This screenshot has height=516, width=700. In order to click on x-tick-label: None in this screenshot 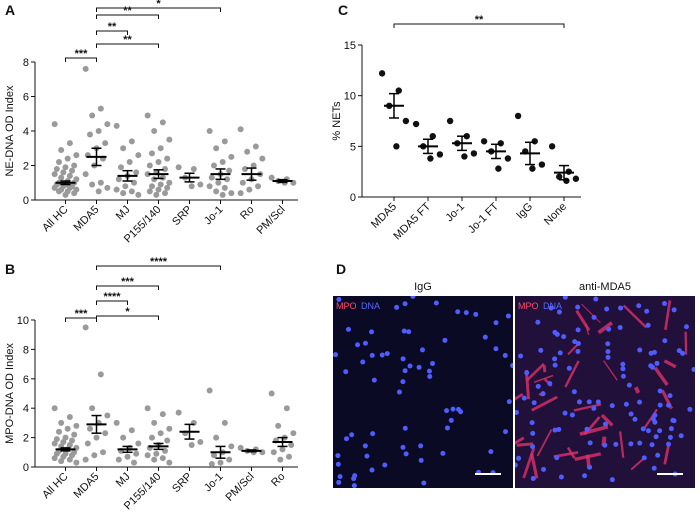, I will do `click(555, 214)`.